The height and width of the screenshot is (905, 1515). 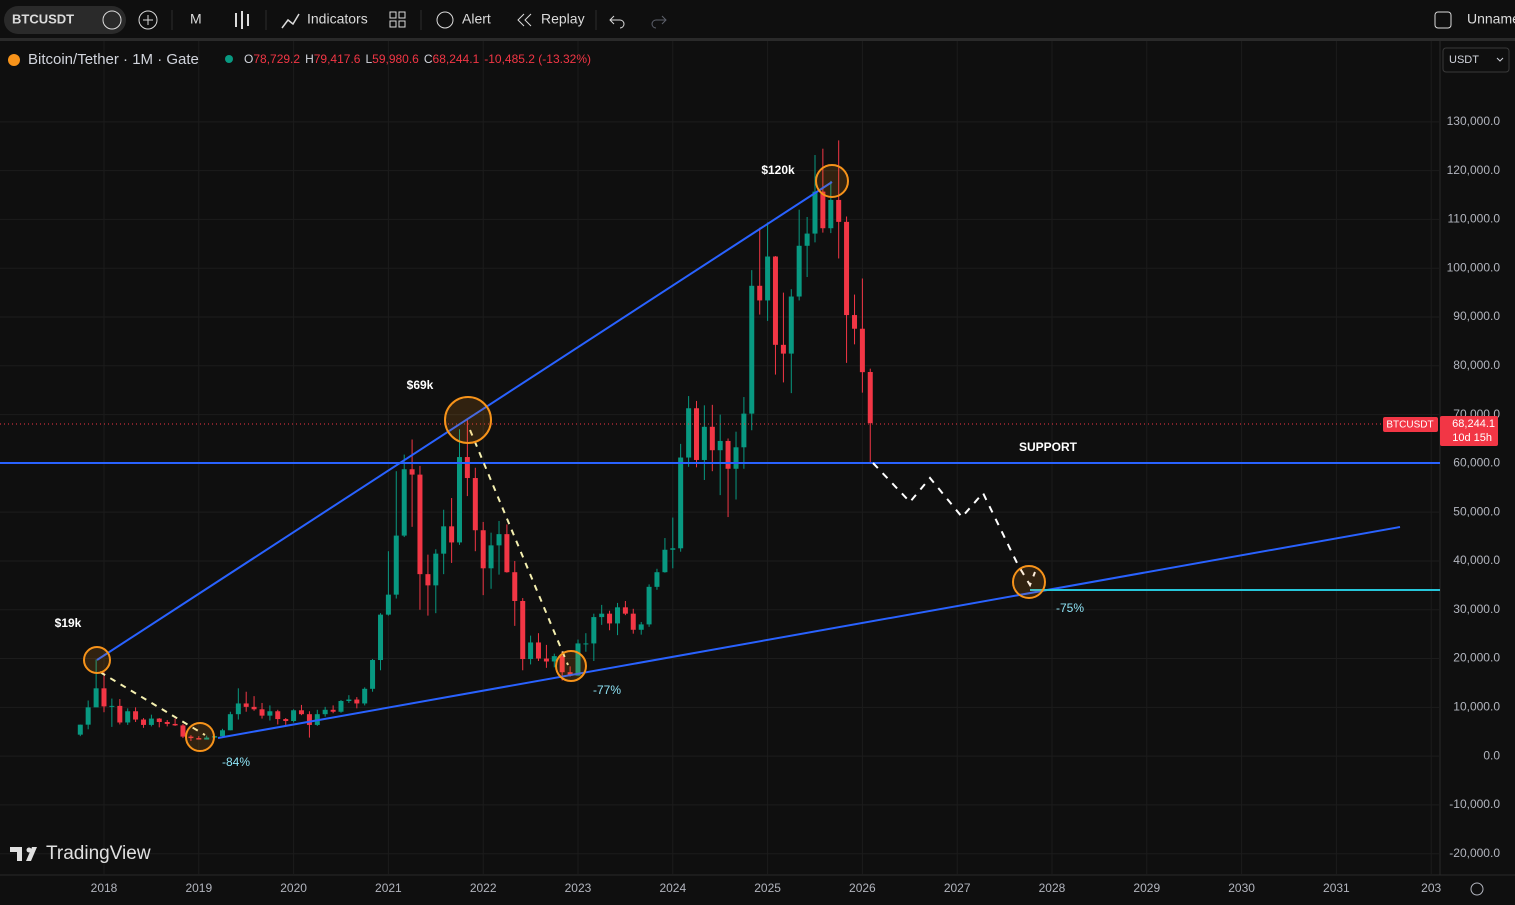 I want to click on layout-icon, so click(x=1443, y=20).